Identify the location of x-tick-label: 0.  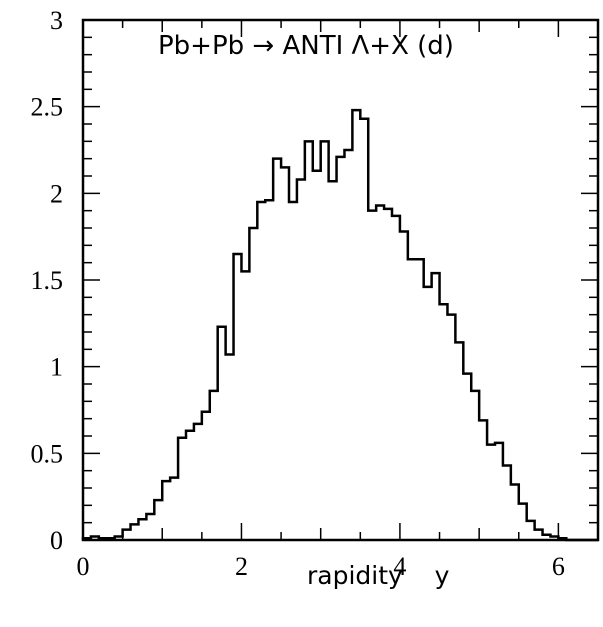
(83, 566).